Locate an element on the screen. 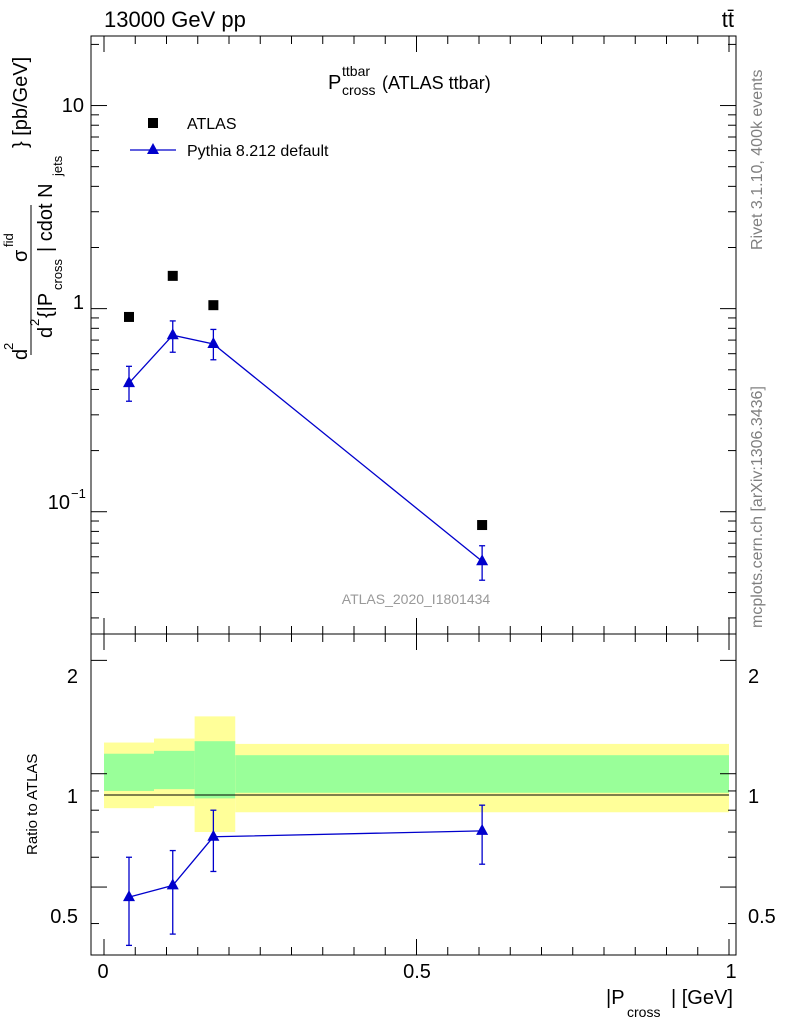 This screenshot has width=786, height=1024. ylabel-numerator: d is located at coordinates (21, 354).